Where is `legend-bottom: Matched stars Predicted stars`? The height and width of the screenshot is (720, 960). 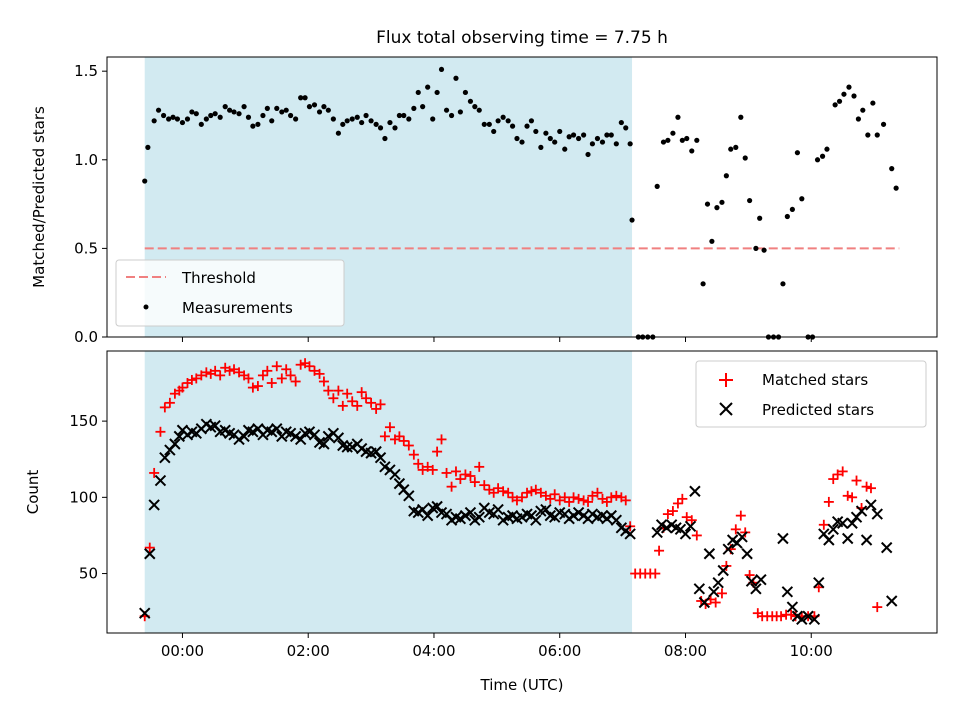
legend-bottom: Matched stars Predicted stars is located at coordinates (811, 394).